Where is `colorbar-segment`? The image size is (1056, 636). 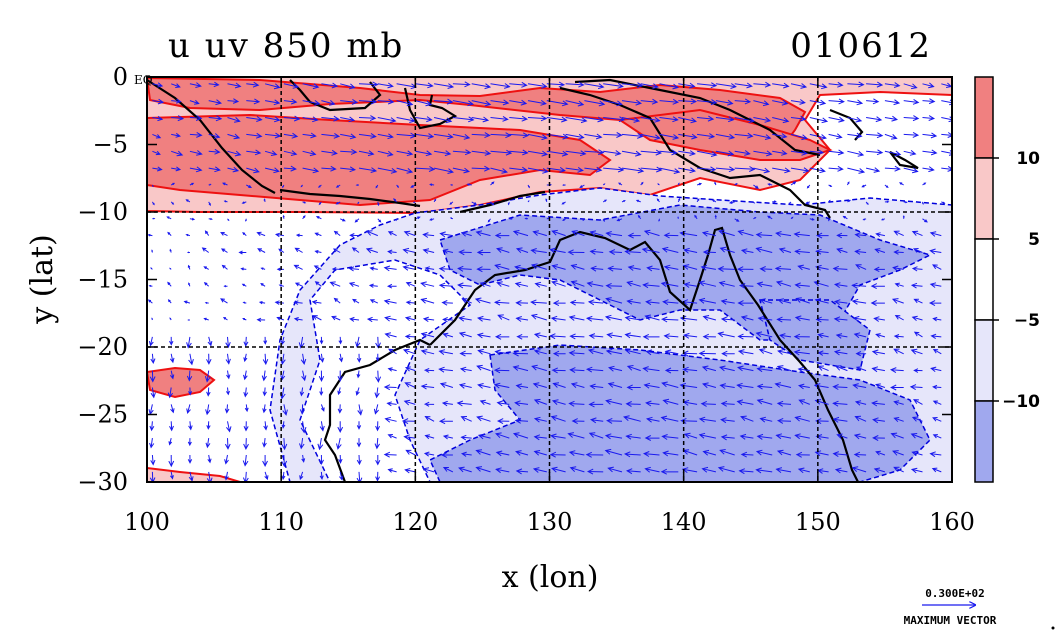 colorbar-segment is located at coordinates (984, 117).